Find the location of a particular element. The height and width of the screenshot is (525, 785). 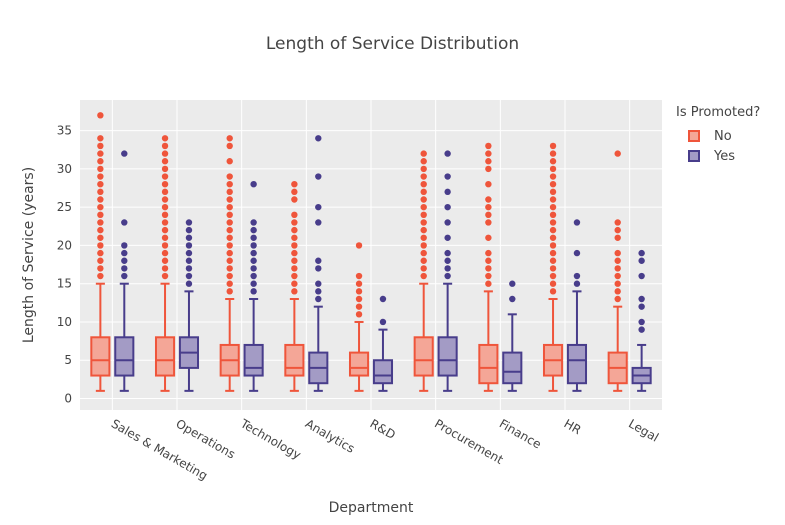

y-tick-label: 35 is located at coordinates (64, 131).